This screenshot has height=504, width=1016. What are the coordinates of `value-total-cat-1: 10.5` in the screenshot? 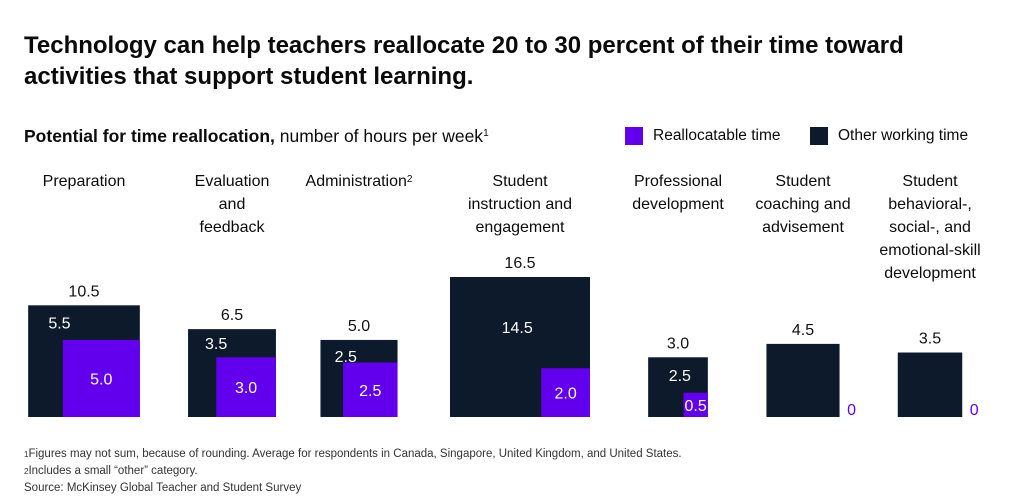 It's located at (83, 291).